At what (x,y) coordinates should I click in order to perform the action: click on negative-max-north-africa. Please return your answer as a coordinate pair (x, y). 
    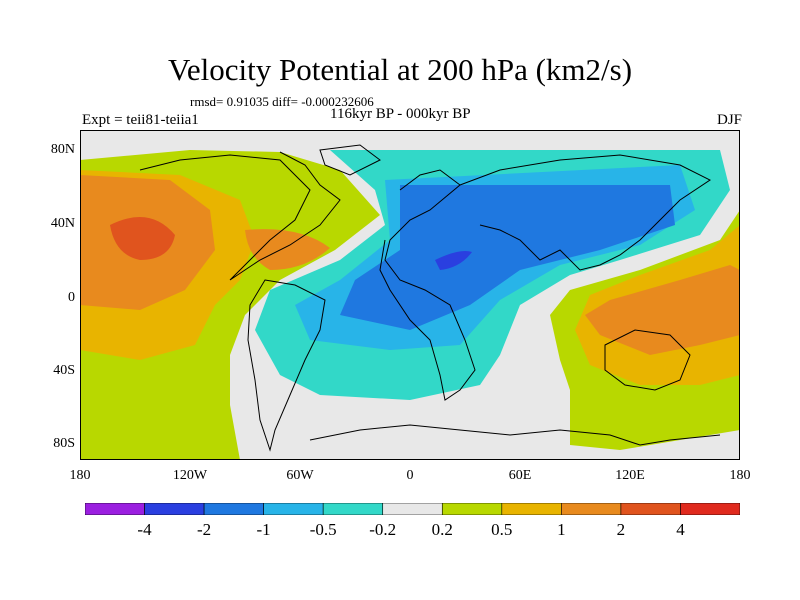
    Looking at the image, I should click on (453, 260).